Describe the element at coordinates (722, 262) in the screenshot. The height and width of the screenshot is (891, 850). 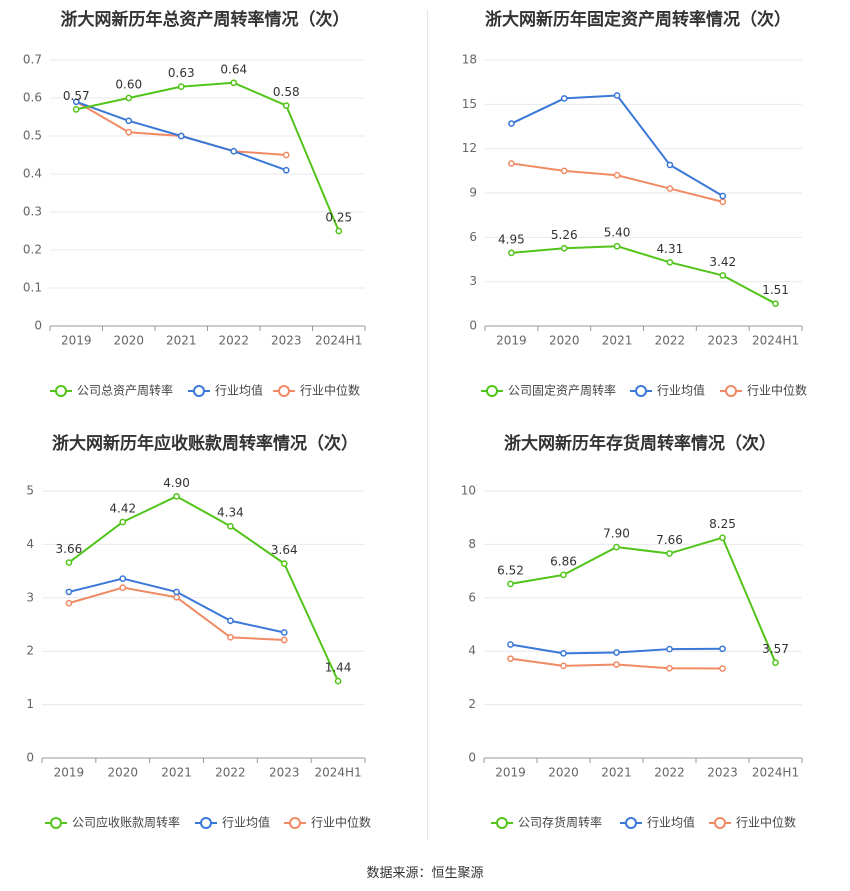
I see `data-label: 3.42` at that location.